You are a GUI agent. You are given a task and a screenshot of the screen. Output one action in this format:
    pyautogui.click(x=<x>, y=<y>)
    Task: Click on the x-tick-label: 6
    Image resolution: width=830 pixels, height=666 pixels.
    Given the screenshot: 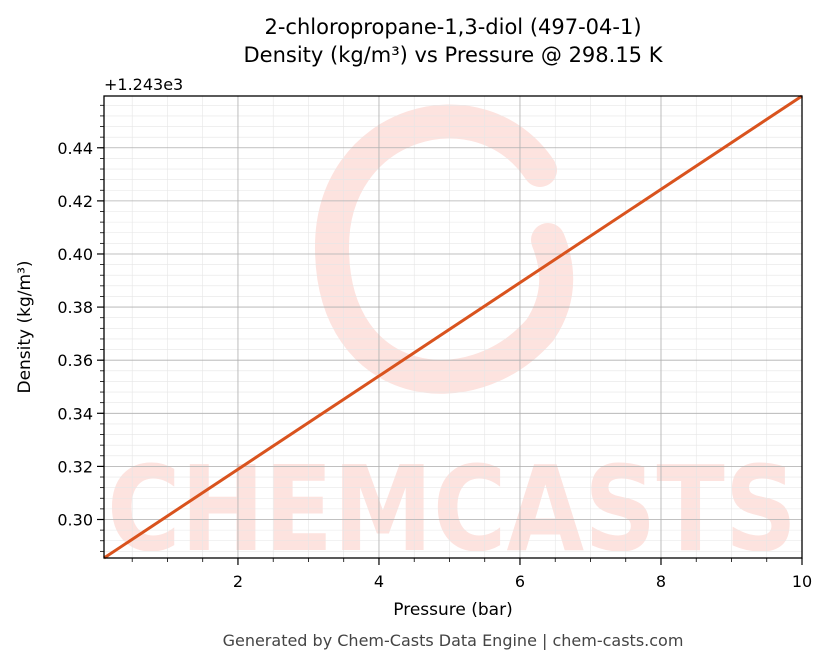 What is the action you would take?
    pyautogui.click(x=520, y=581)
    